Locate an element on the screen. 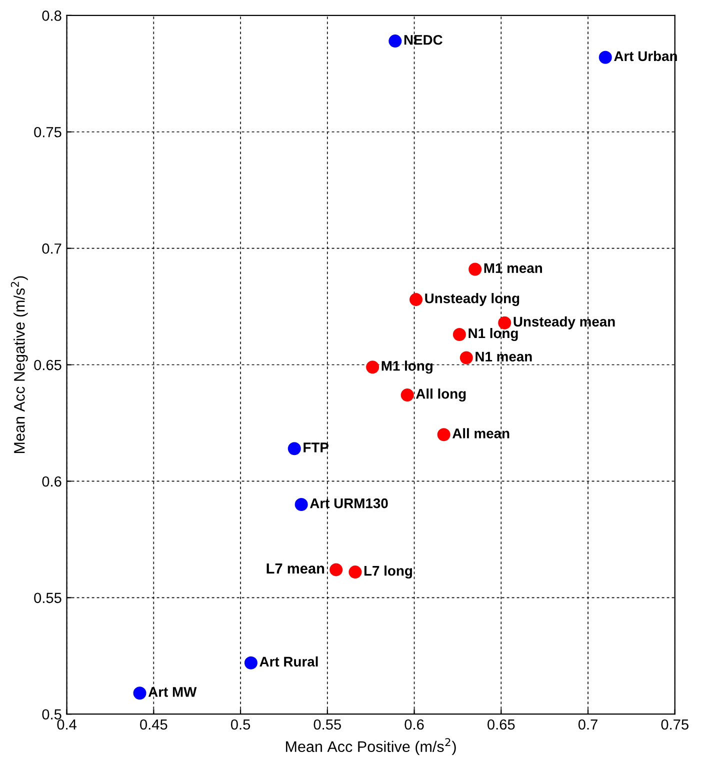 The height and width of the screenshot is (772, 703). data-label: Art URM130 is located at coordinates (349, 503).